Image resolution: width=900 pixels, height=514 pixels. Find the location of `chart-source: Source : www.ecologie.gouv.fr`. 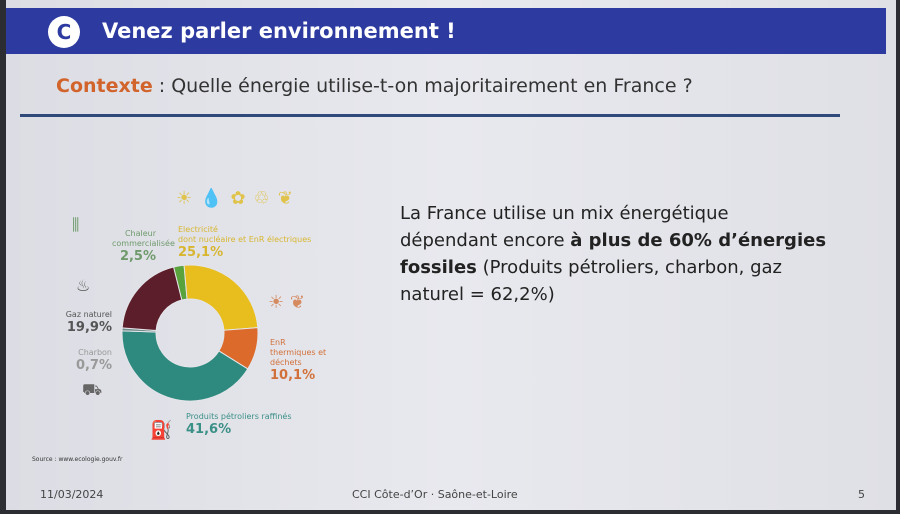

chart-source: Source : www.ecologie.gouv.fr is located at coordinates (77, 459).